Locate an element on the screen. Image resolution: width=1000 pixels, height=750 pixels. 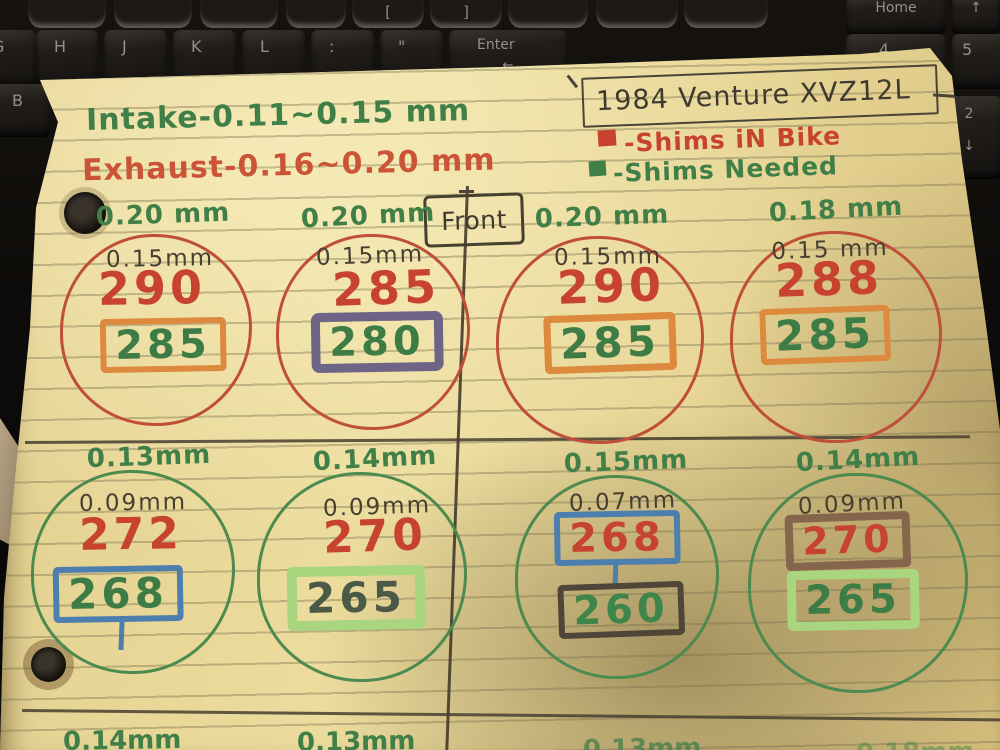
shim-in-bike: 285 is located at coordinates (386, 288).